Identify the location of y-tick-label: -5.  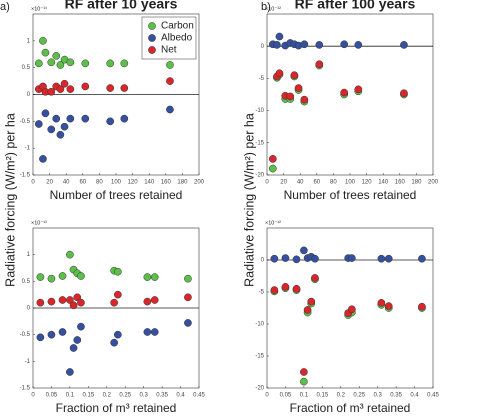
(262, 79).